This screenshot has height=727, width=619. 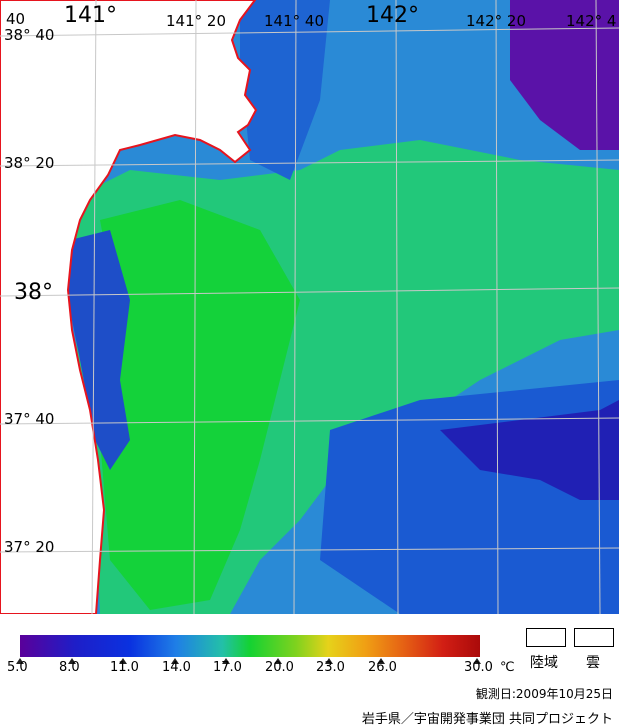 I want to click on lon-label-141-20: 141° 20, so click(x=196, y=21).